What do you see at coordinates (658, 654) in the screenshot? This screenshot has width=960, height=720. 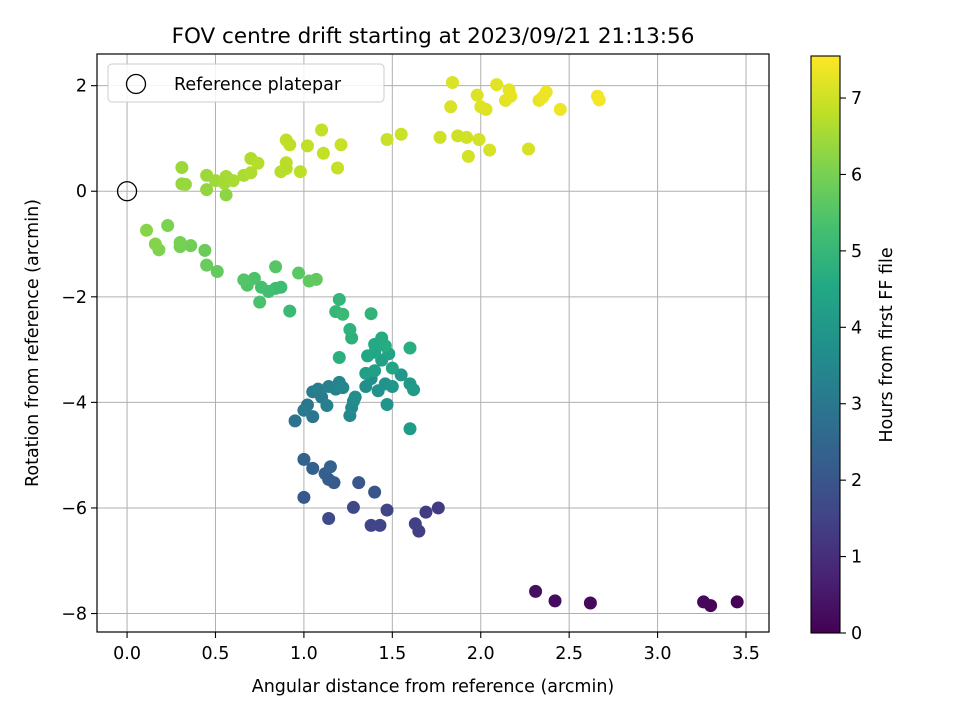 I see `x-tick-label: 3.0` at bounding box center [658, 654].